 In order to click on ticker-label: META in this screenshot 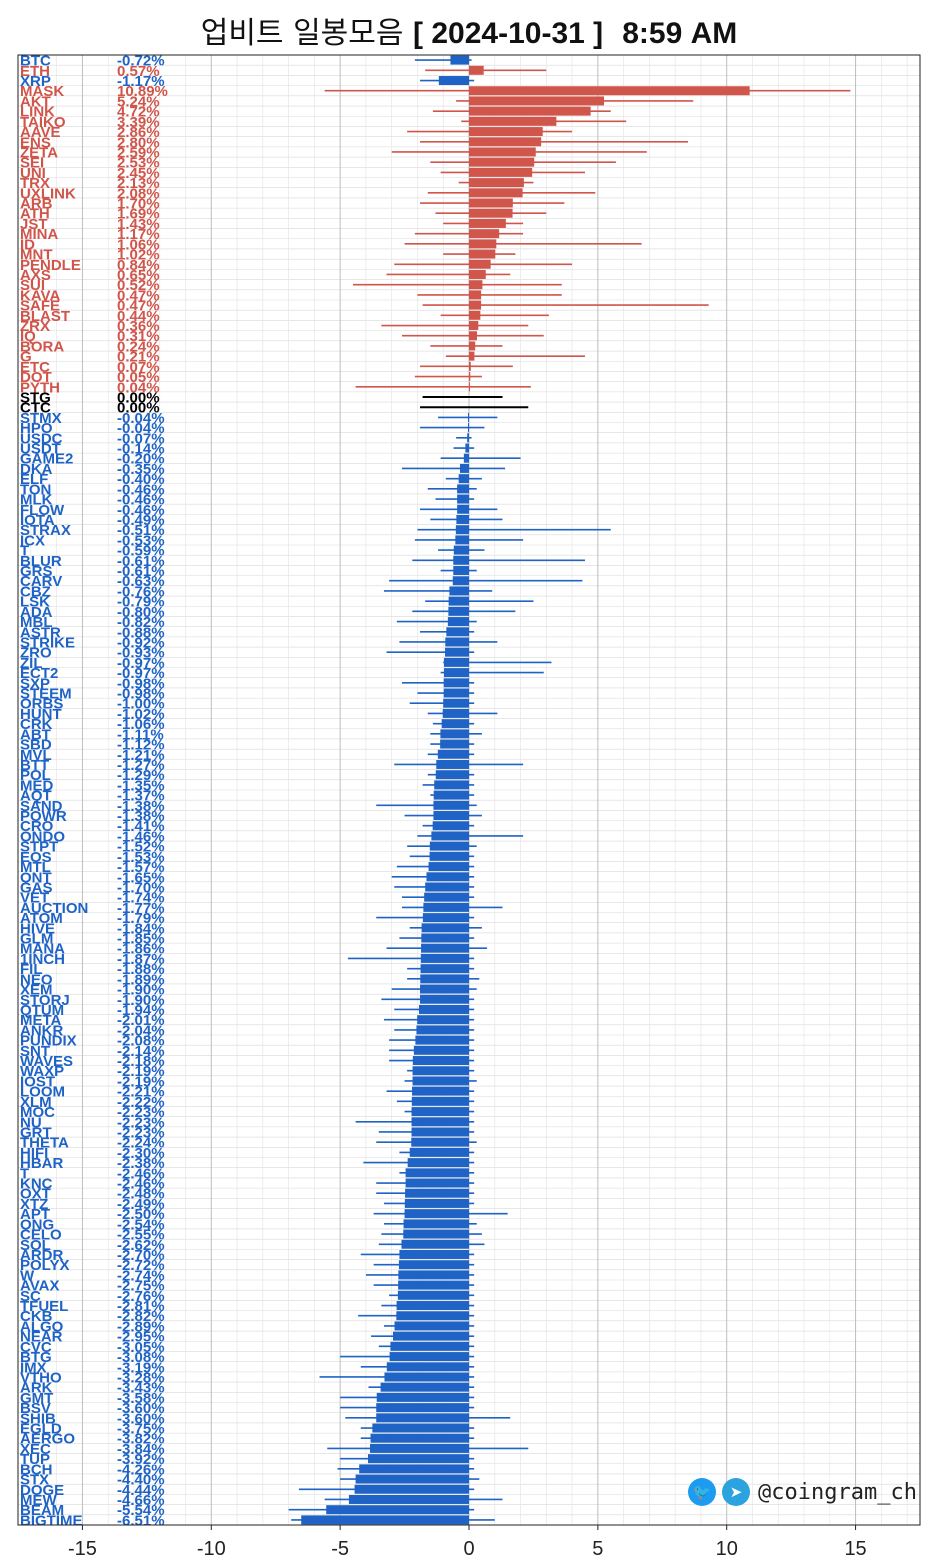, I will do `click(41, 1020)`.